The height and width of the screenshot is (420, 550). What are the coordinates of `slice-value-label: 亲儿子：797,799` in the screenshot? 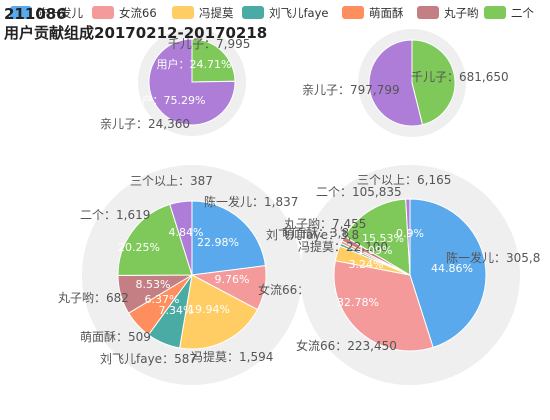 It's located at (351, 90).